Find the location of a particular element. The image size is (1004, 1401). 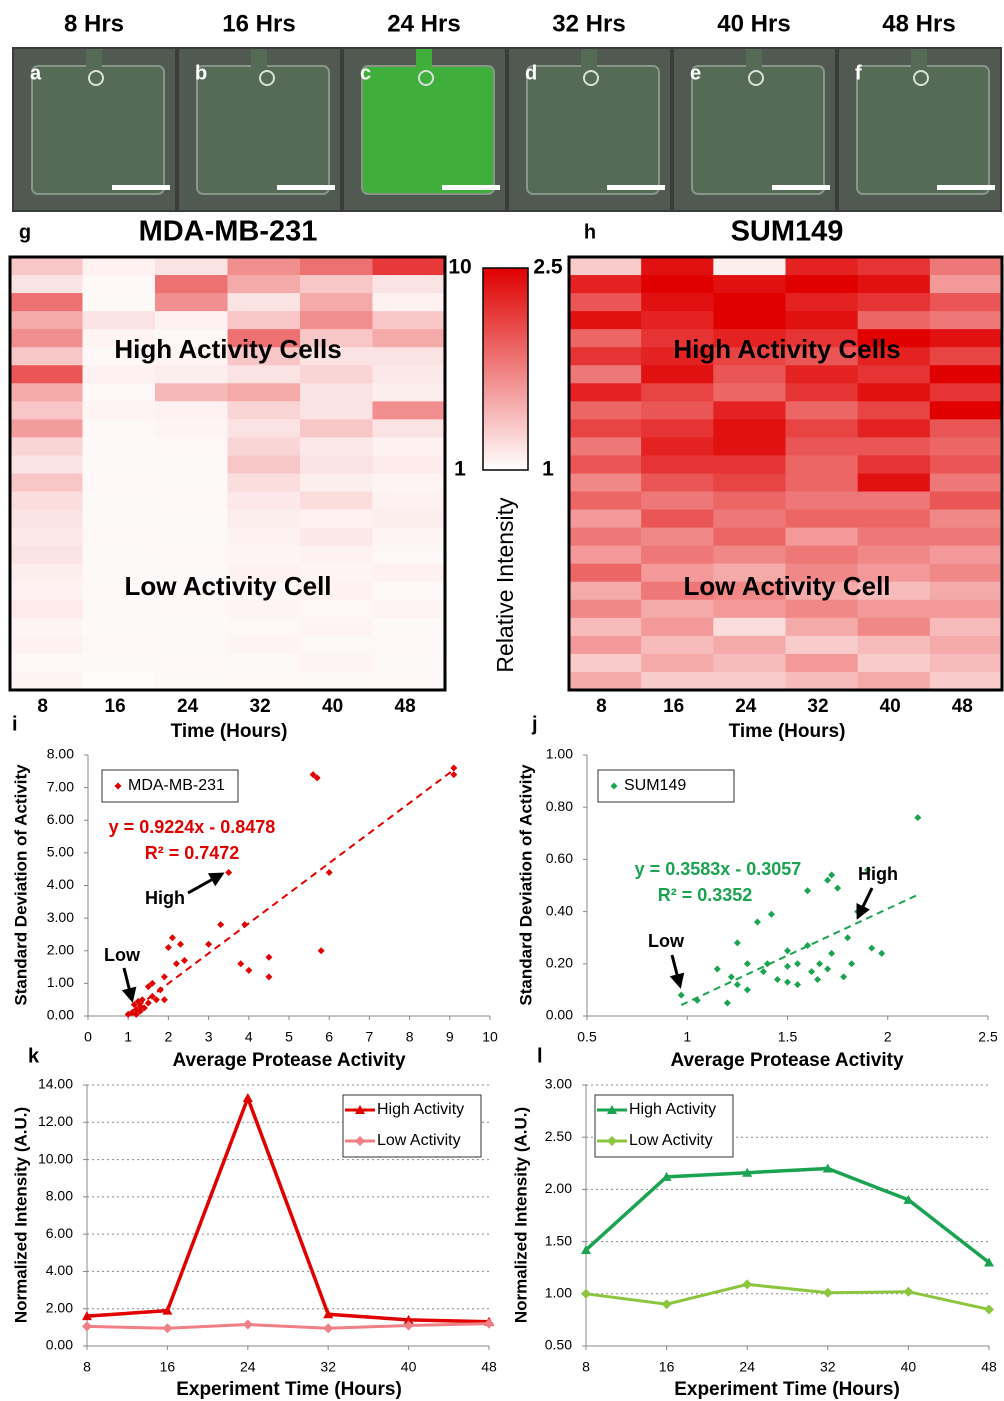

x-tick-label: 4 is located at coordinates (249, 1037).